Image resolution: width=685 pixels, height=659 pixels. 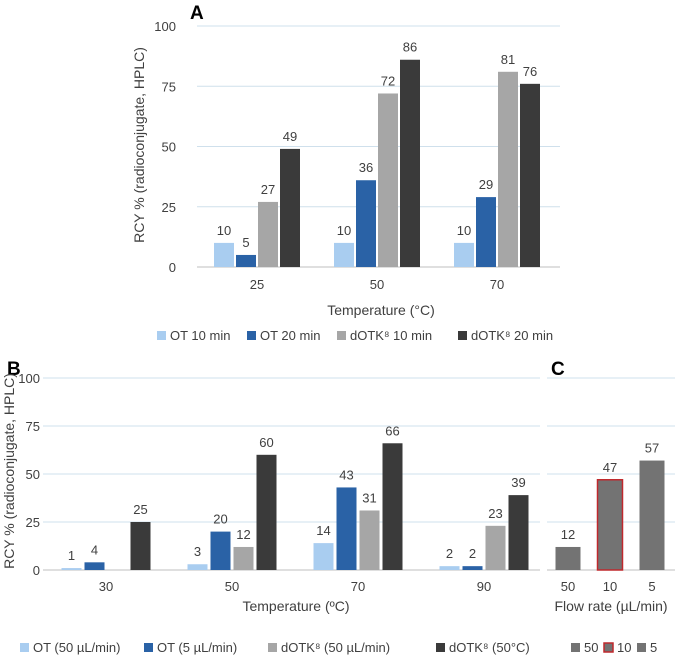 What do you see at coordinates (220, 519) in the screenshot?
I see `data-label: 20` at bounding box center [220, 519].